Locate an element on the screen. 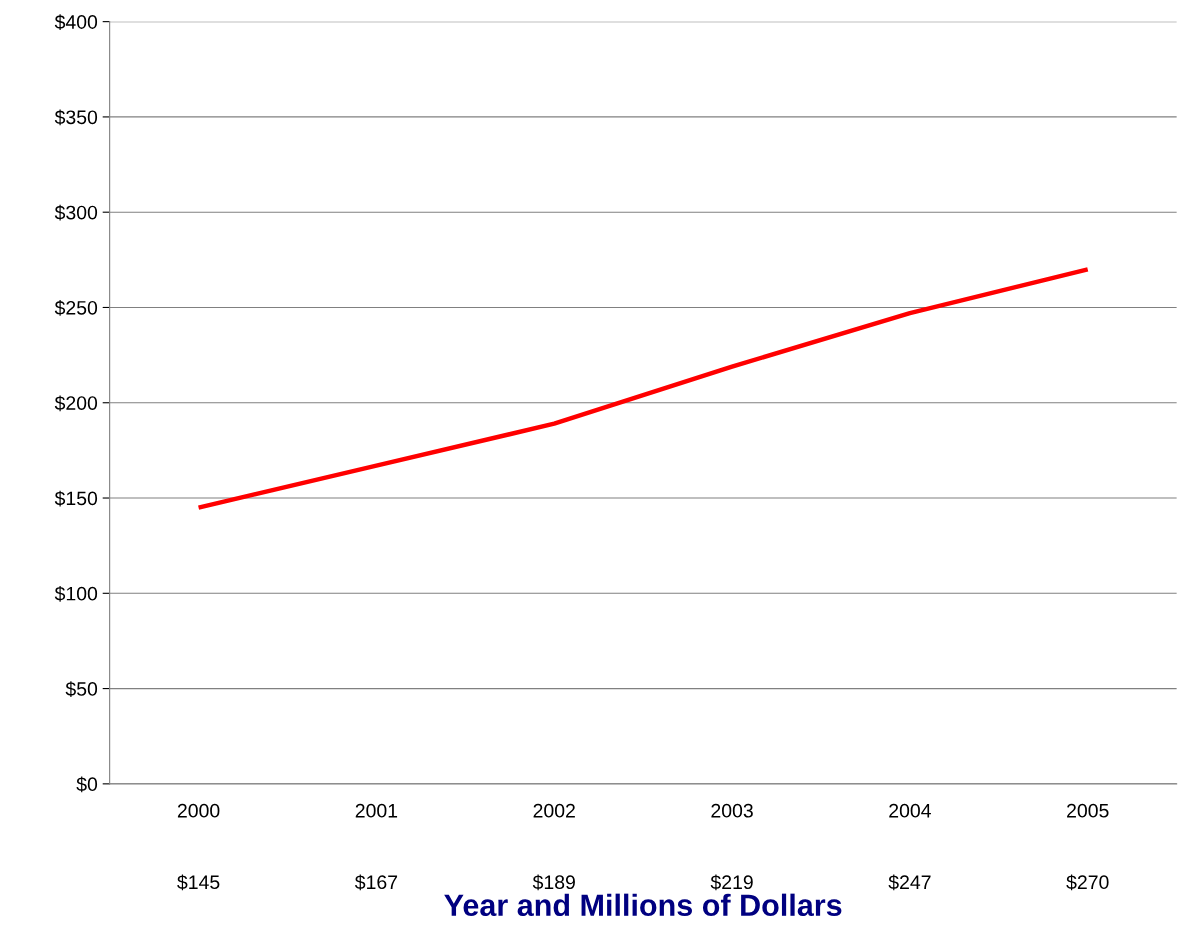 Image resolution: width=1179 pixels, height=941 pixels. data-label: $247 is located at coordinates (909, 882).